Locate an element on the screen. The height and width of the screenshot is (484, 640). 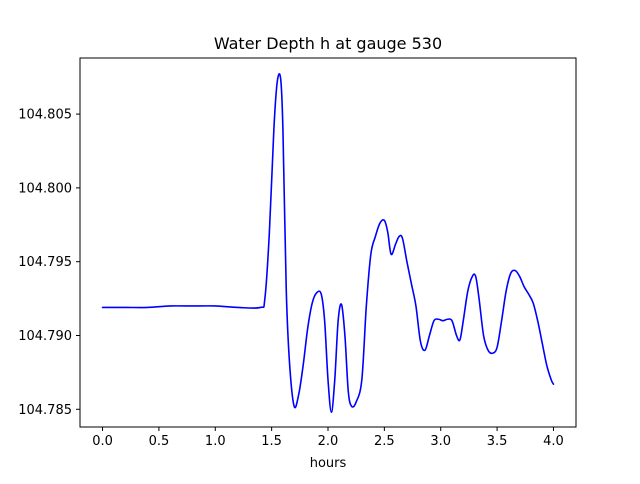
x-tick-label: 1.5 is located at coordinates (271, 441).